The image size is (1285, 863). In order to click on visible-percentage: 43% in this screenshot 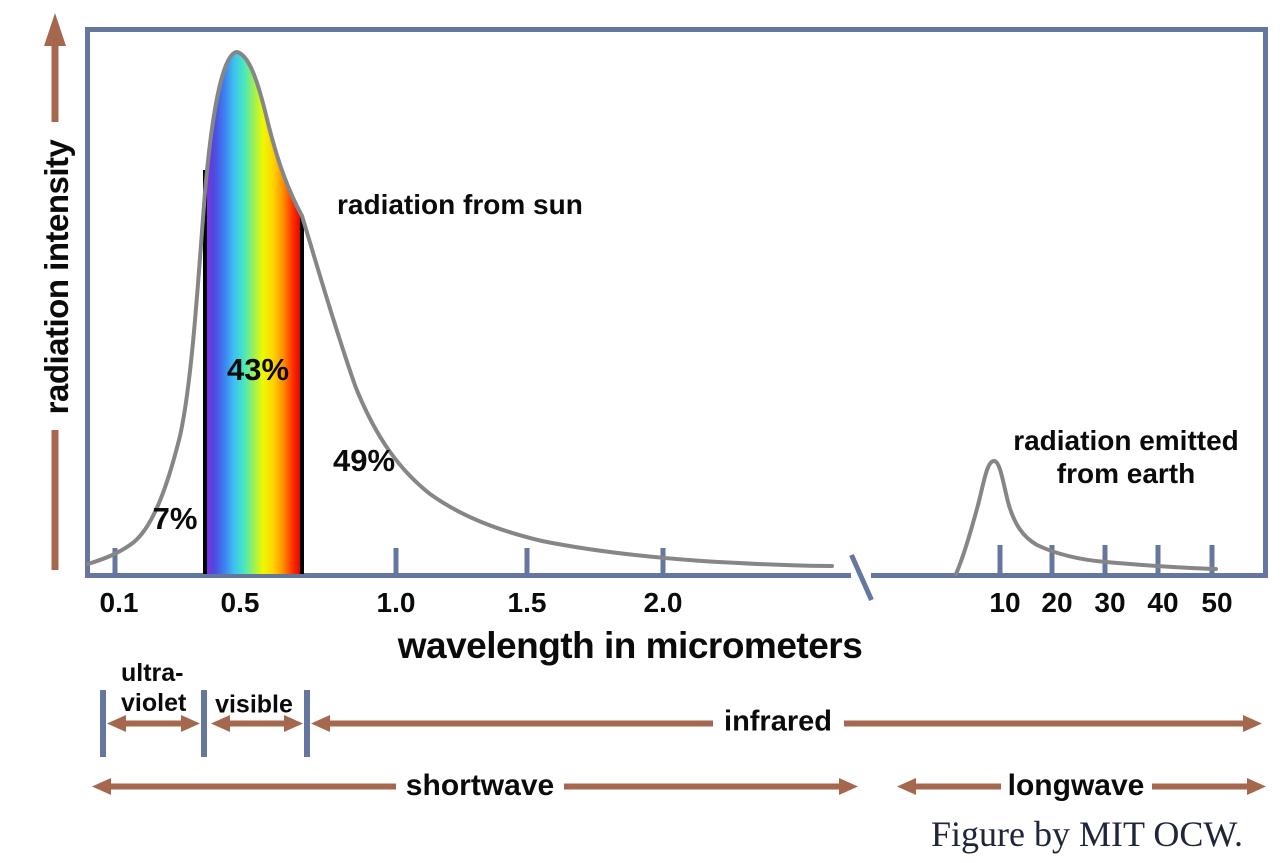, I will do `click(258, 369)`.